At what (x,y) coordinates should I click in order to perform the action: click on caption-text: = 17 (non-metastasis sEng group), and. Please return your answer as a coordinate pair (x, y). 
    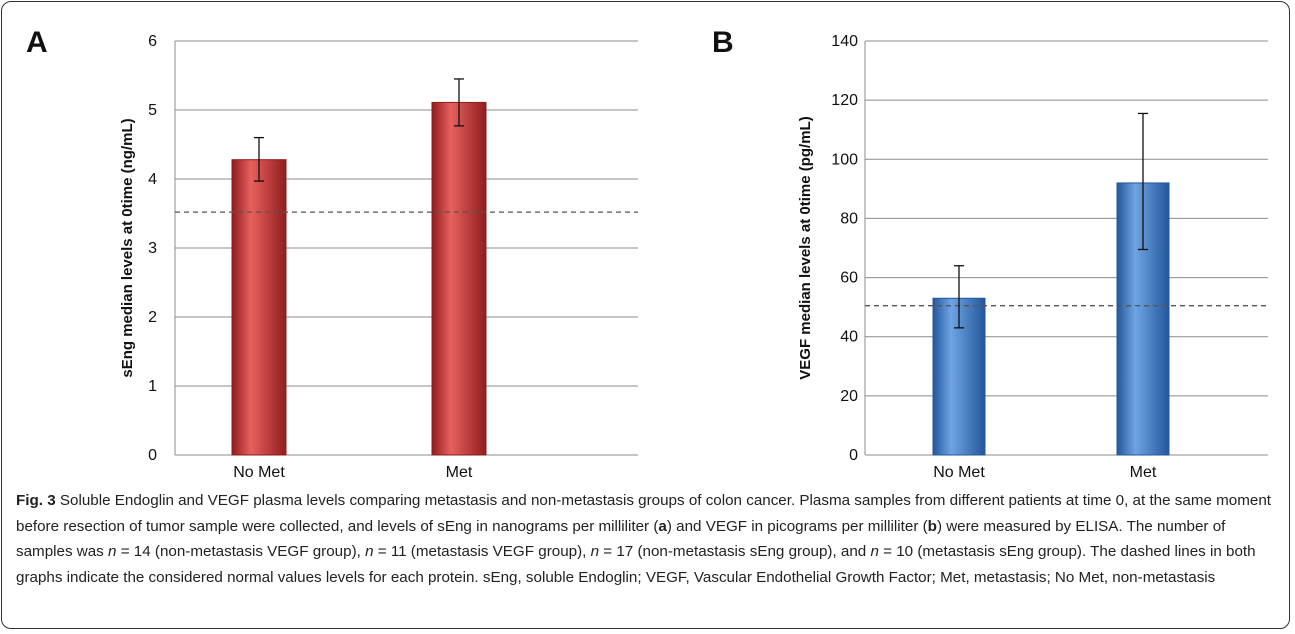
    Looking at the image, I should click on (735, 551).